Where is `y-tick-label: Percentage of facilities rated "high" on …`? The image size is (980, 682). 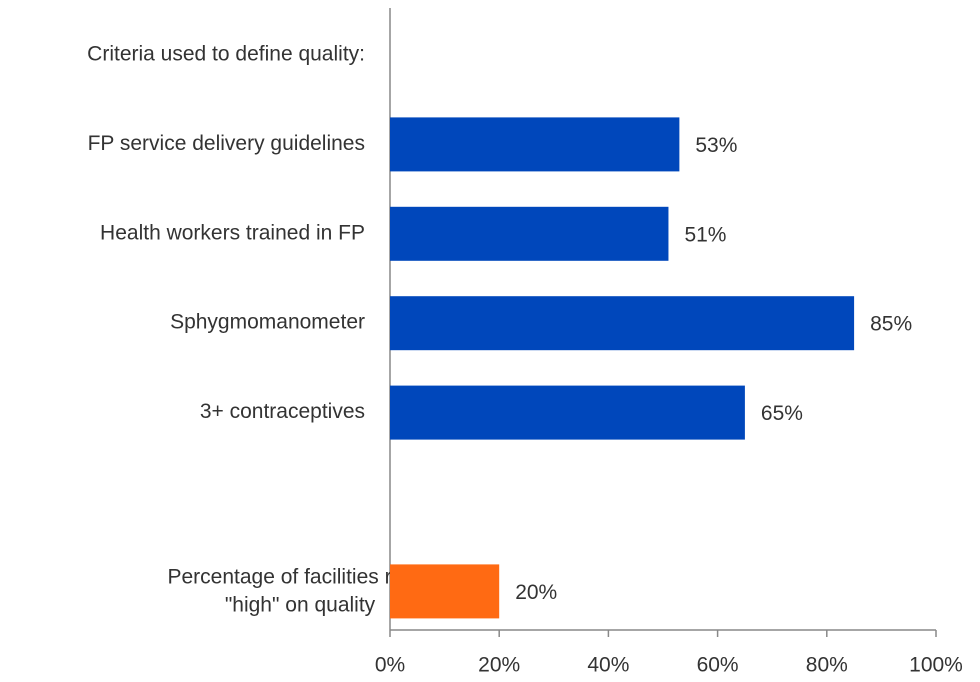
y-tick-label: Percentage of facilities rated "high" on … is located at coordinates (300, 590).